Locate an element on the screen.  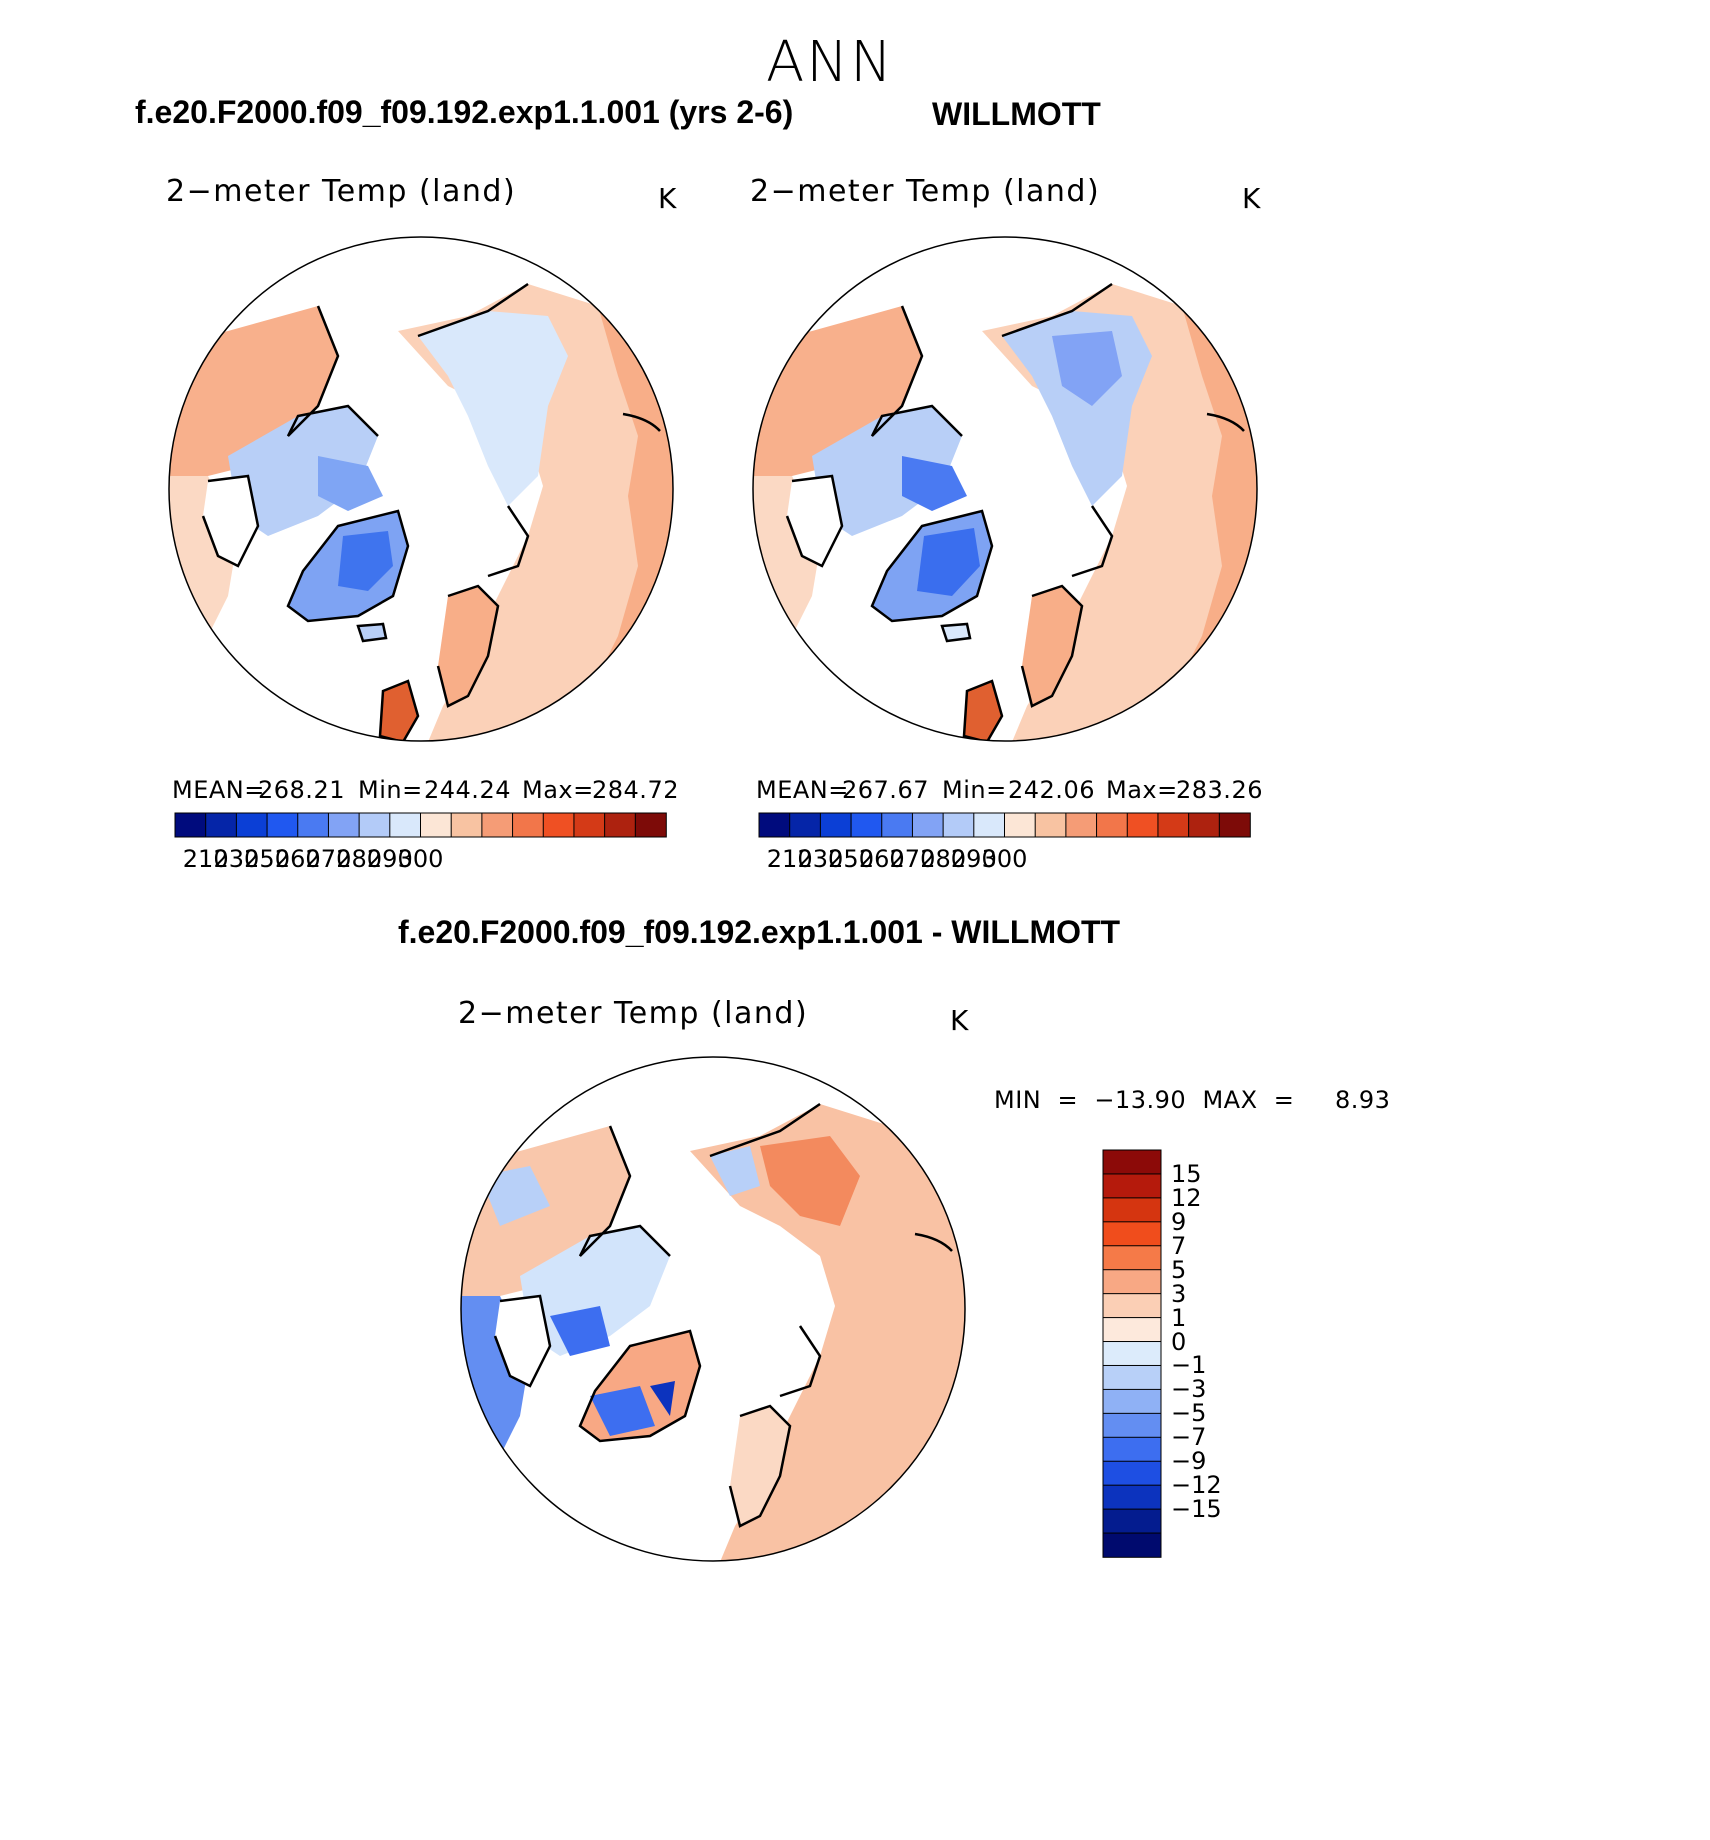
colorbar-tick-label: 12 is located at coordinates (1186, 1197).